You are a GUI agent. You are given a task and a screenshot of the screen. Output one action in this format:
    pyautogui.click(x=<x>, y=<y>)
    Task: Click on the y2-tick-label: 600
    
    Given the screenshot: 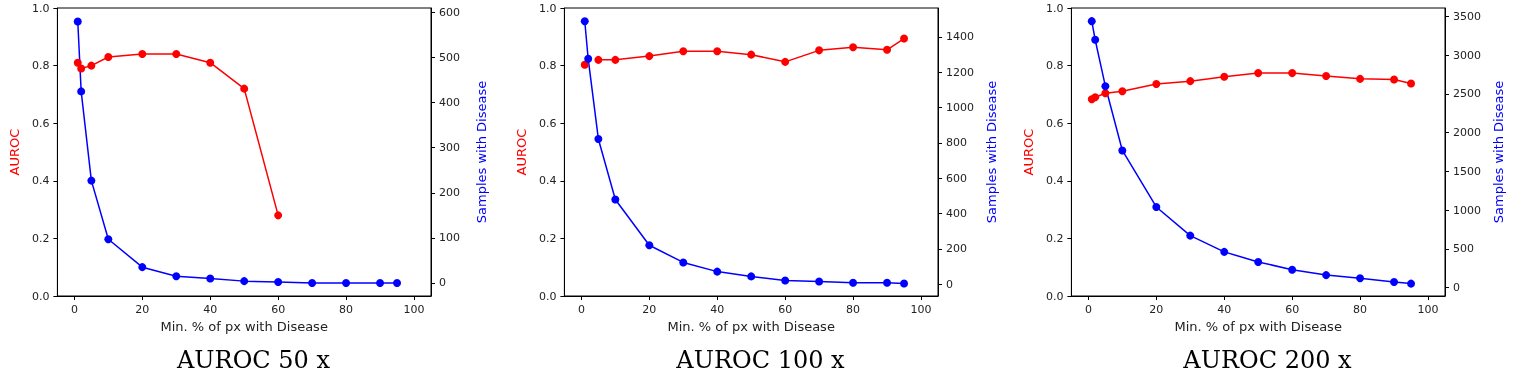 What is the action you would take?
    pyautogui.click(x=449, y=13)
    